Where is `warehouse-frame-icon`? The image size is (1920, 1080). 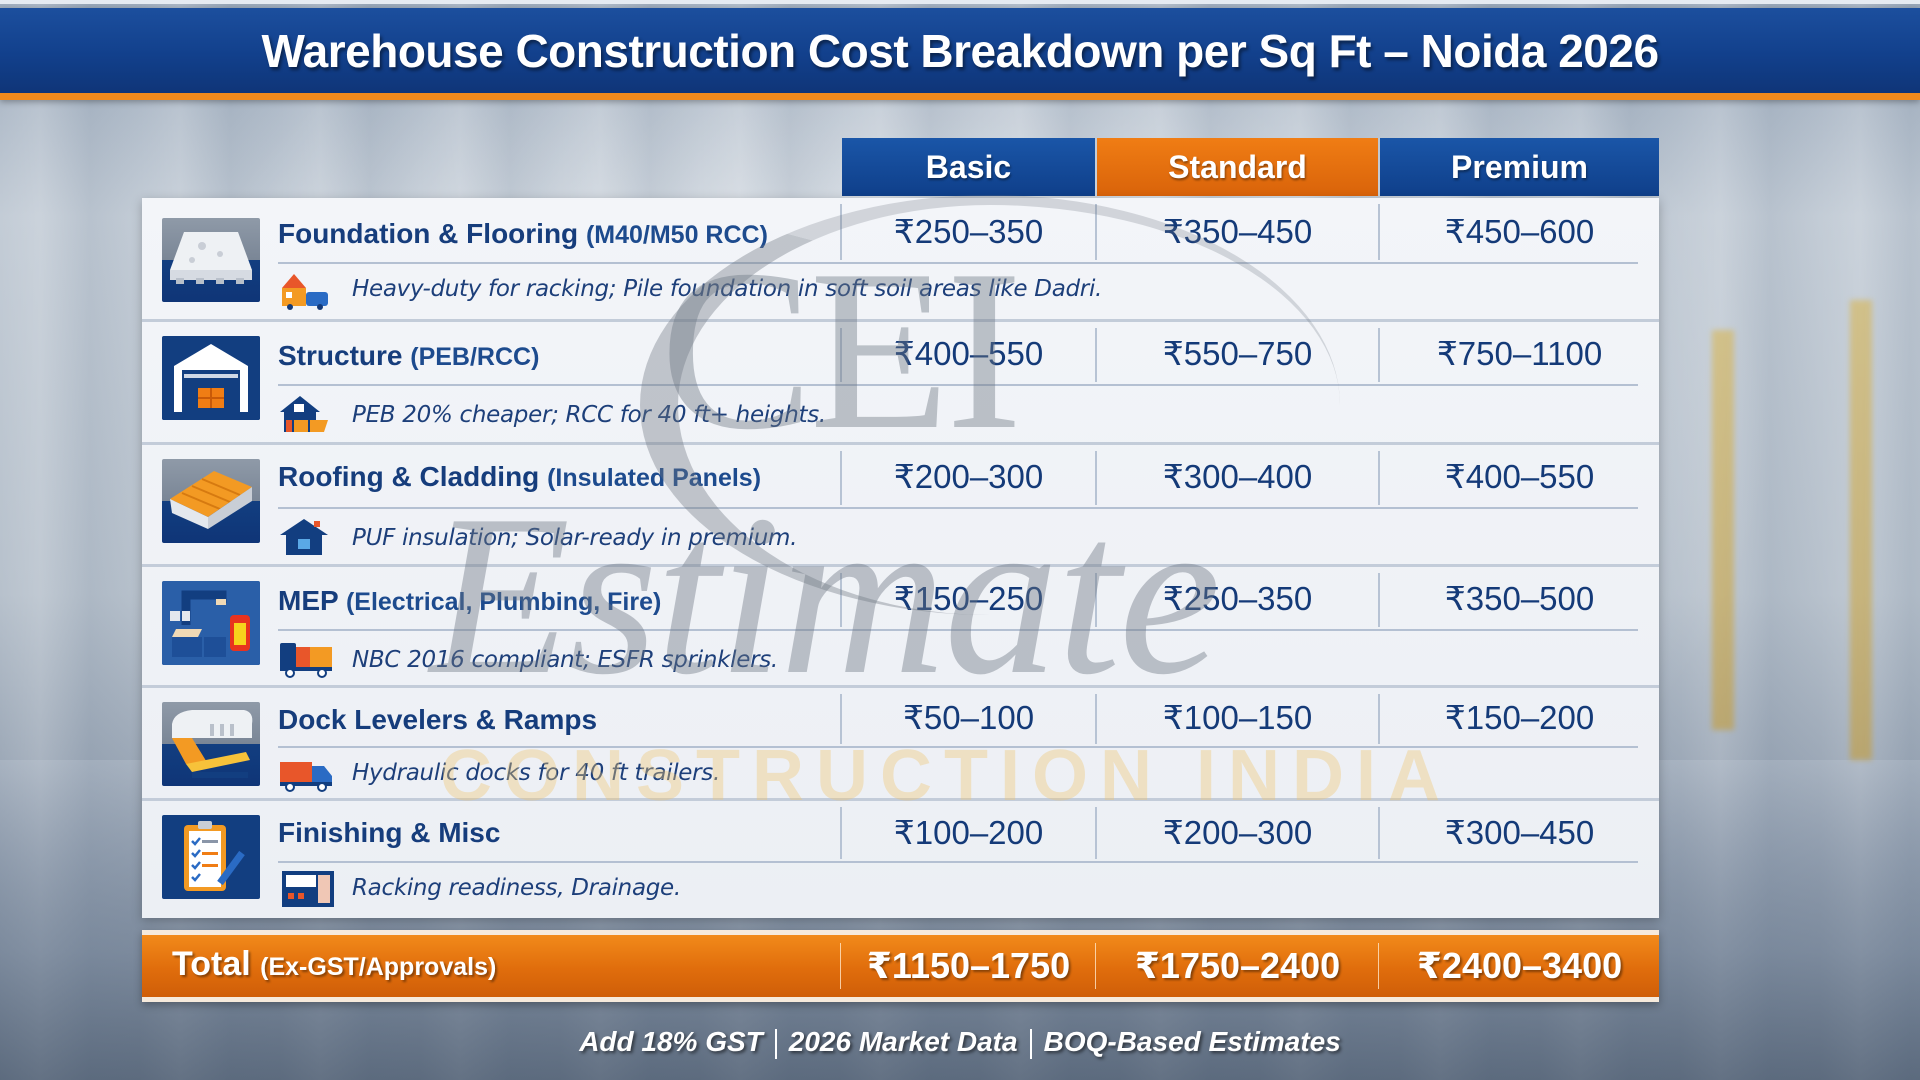 warehouse-frame-icon is located at coordinates (211, 378).